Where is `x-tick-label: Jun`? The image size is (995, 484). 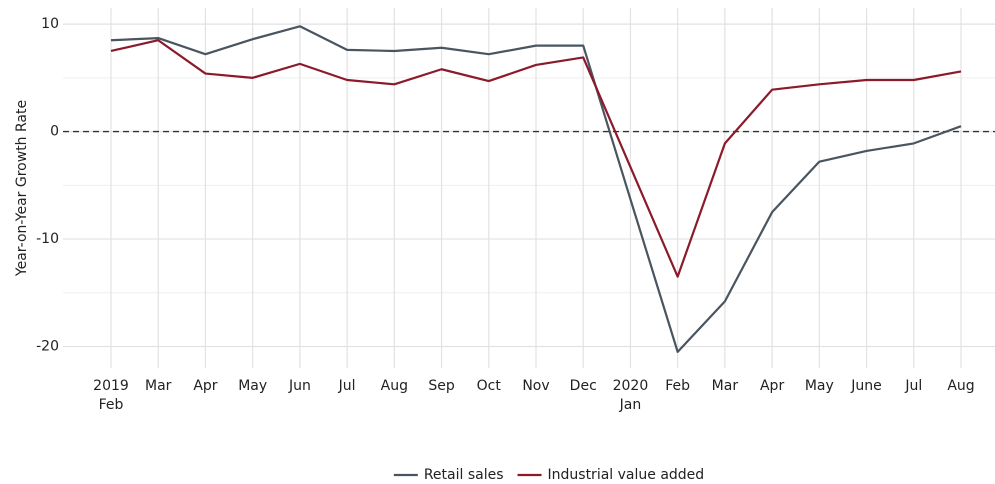
x-tick-label: Jun is located at coordinates (299, 386).